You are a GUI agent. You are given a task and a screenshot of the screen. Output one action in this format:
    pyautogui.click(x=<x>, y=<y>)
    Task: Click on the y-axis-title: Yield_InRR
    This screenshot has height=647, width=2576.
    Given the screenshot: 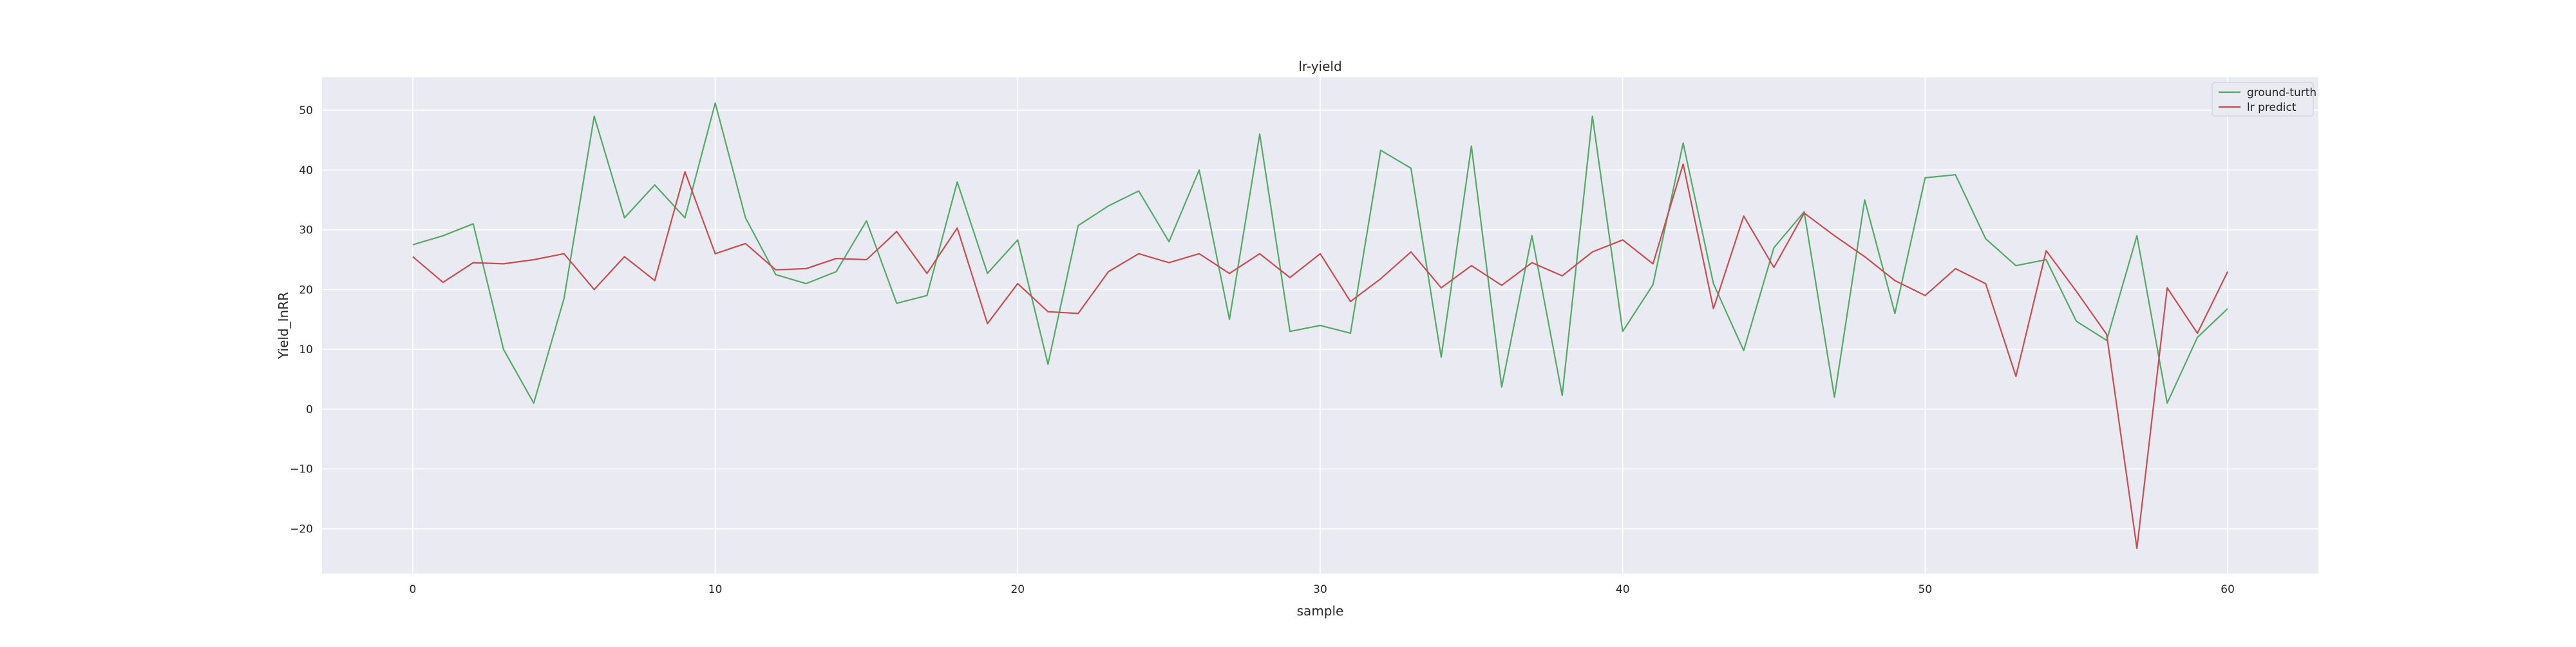 What is the action you would take?
    pyautogui.click(x=283, y=326)
    